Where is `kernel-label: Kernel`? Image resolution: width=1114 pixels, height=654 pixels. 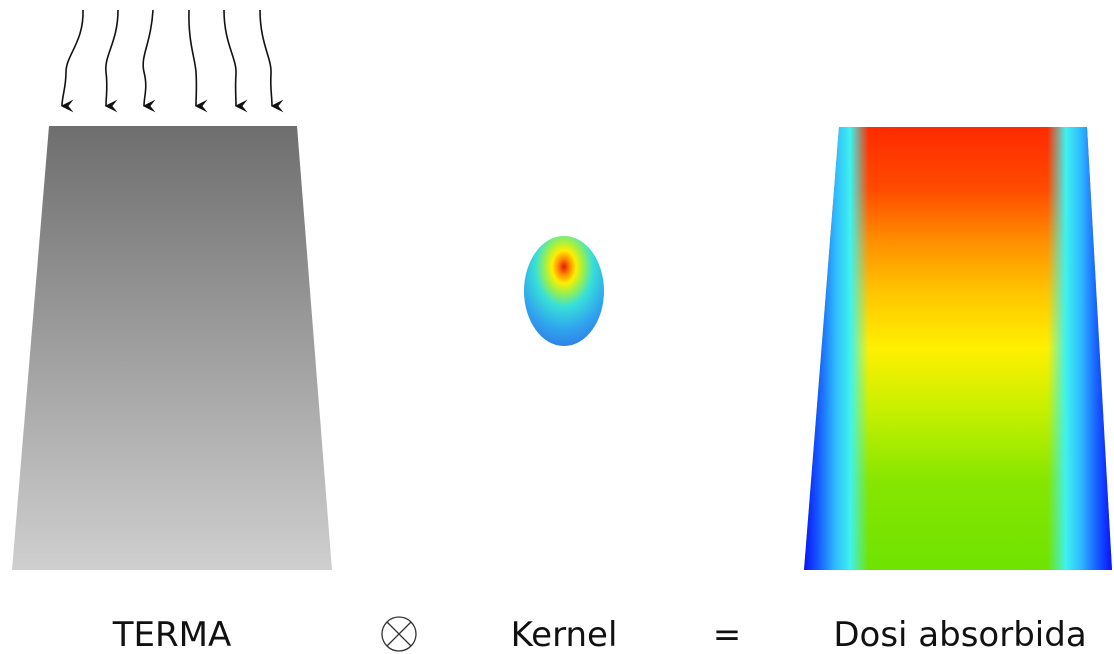 kernel-label: Kernel is located at coordinates (564, 634).